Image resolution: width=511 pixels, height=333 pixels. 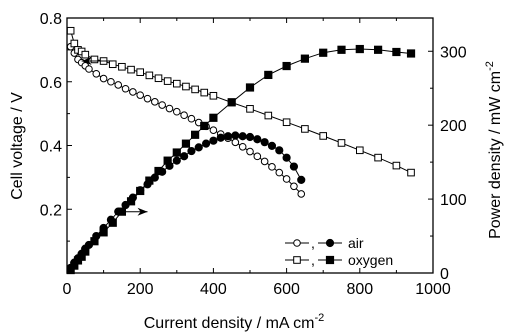 What do you see at coordinates (370, 260) in the screenshot?
I see `legend-label: oxygen` at bounding box center [370, 260].